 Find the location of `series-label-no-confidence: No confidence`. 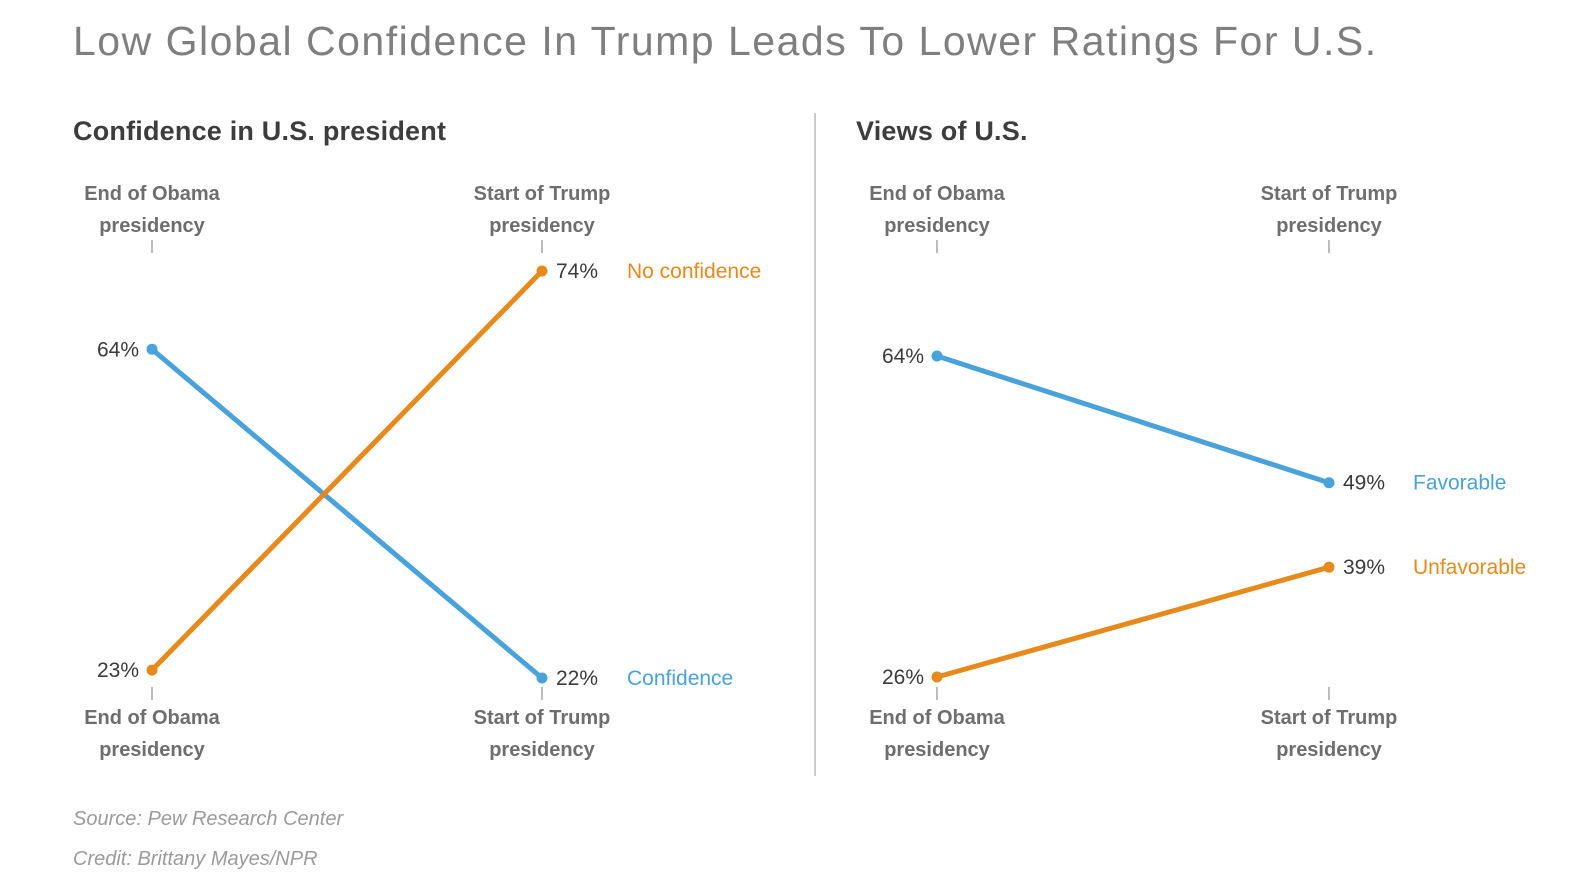

series-label-no-confidence: No confidence is located at coordinates (694, 271).